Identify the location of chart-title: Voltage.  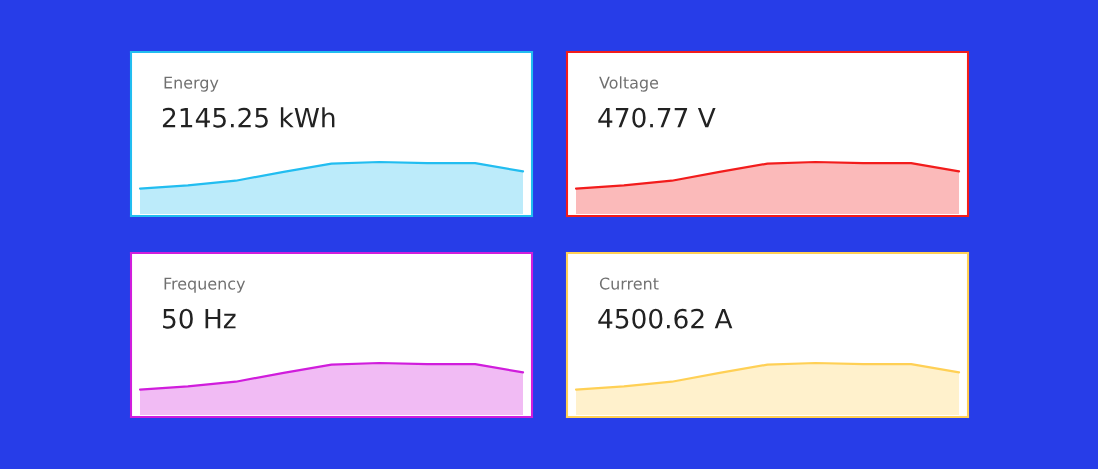
(629, 84).